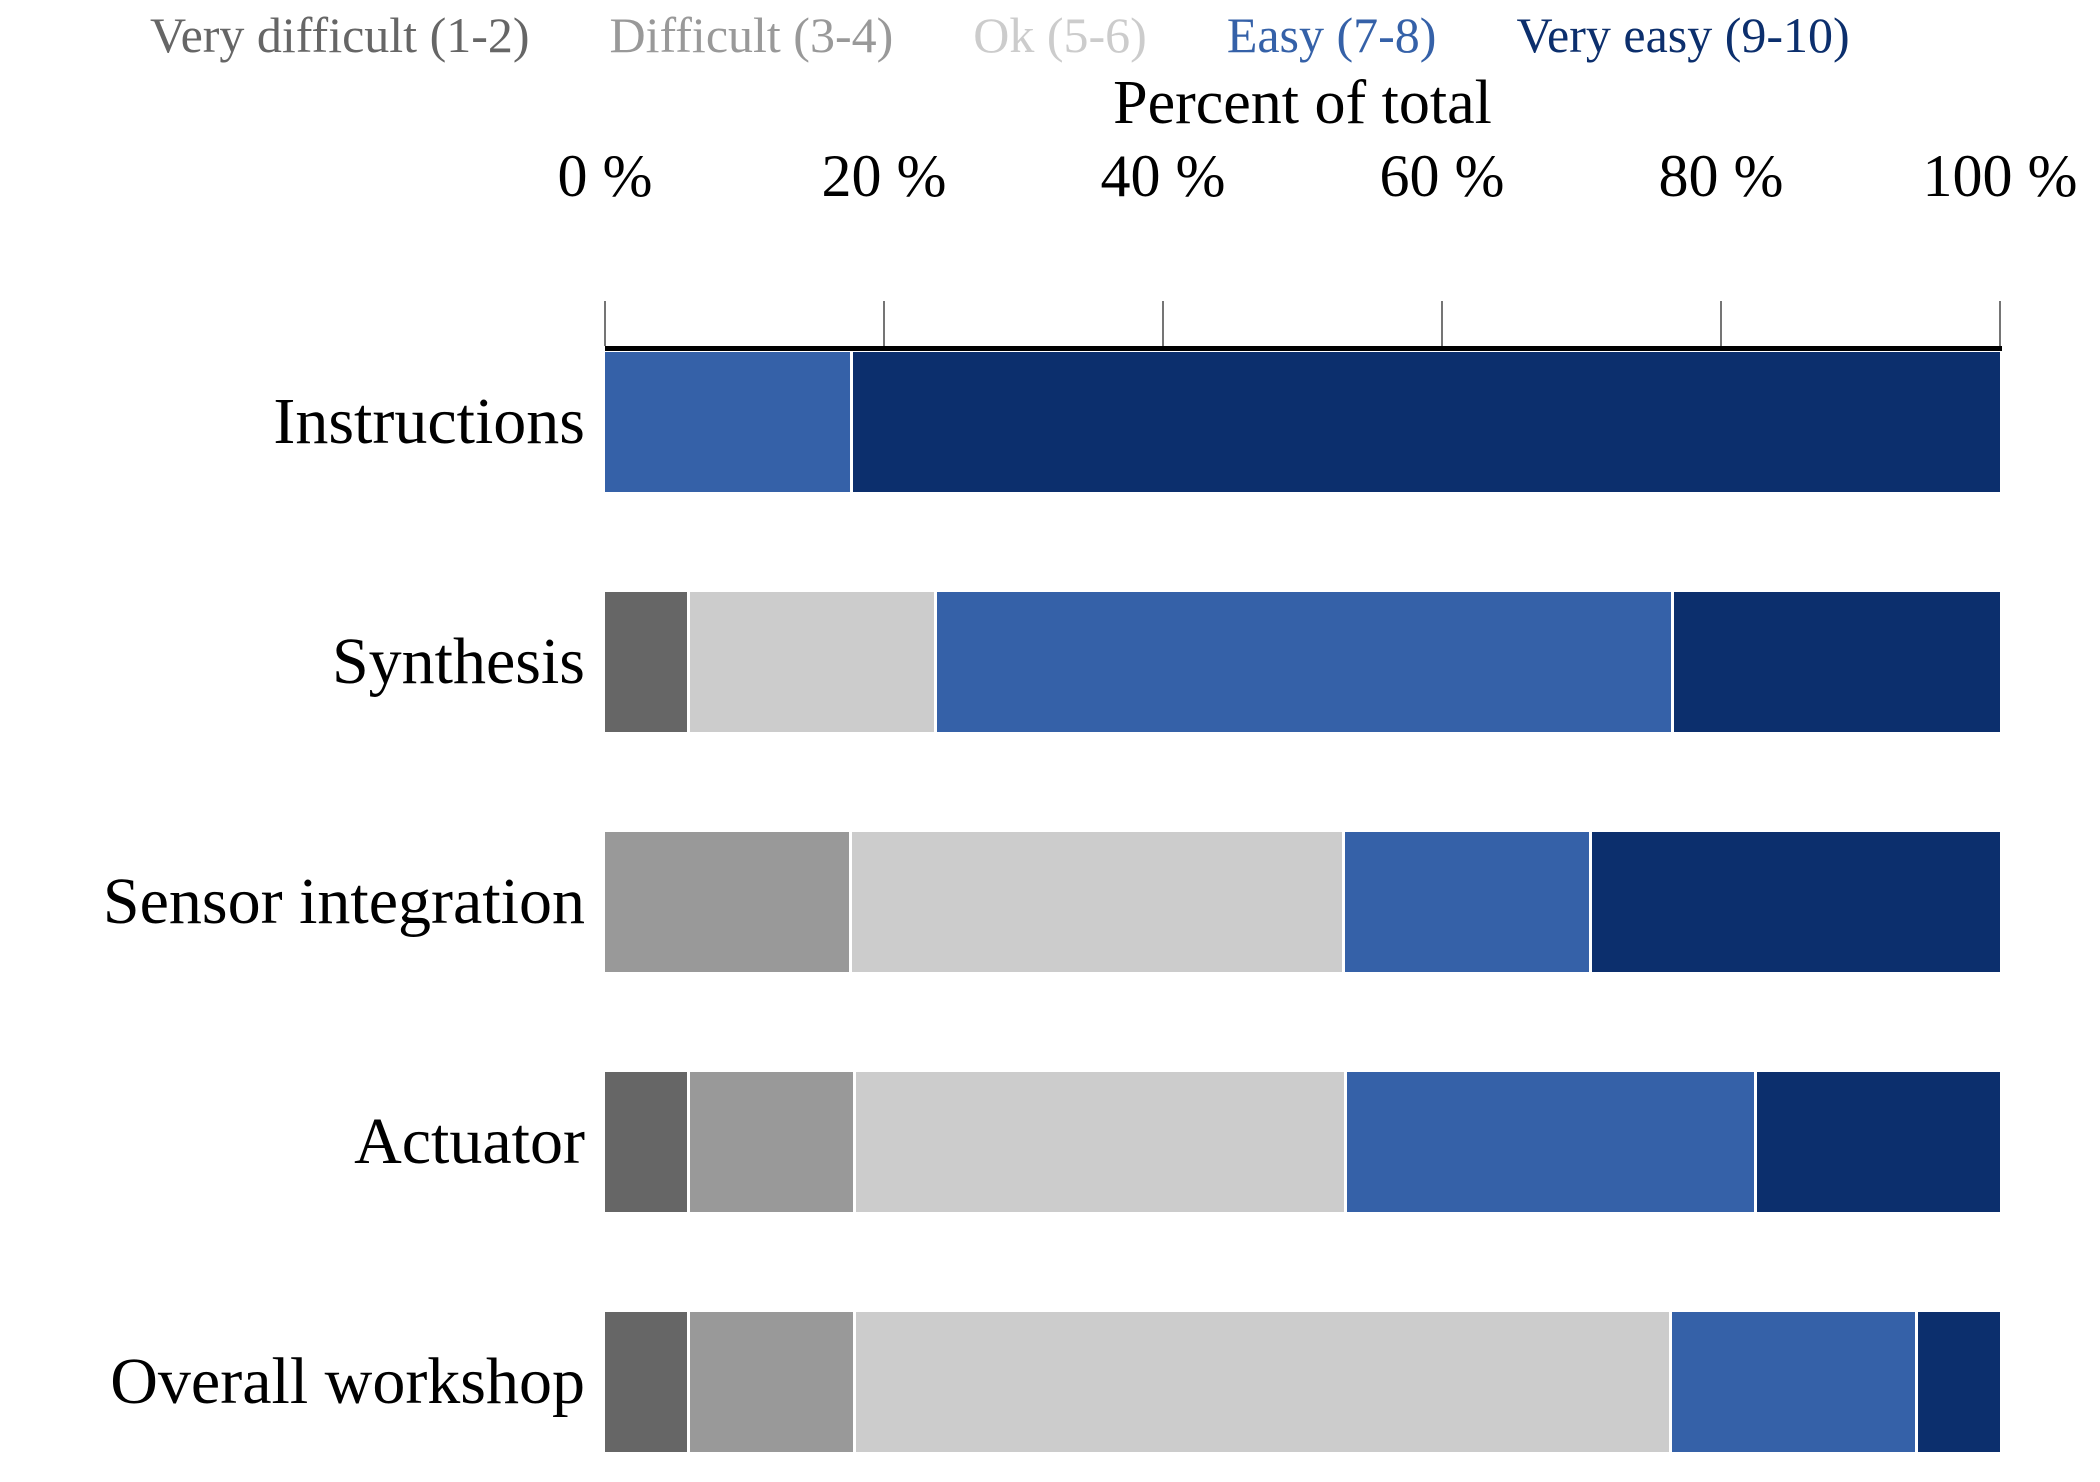 This screenshot has height=1482, width=2100. What do you see at coordinates (1836, 662) in the screenshot?
I see `bar-segment-synthesis-very-easy-9-10-` at bounding box center [1836, 662].